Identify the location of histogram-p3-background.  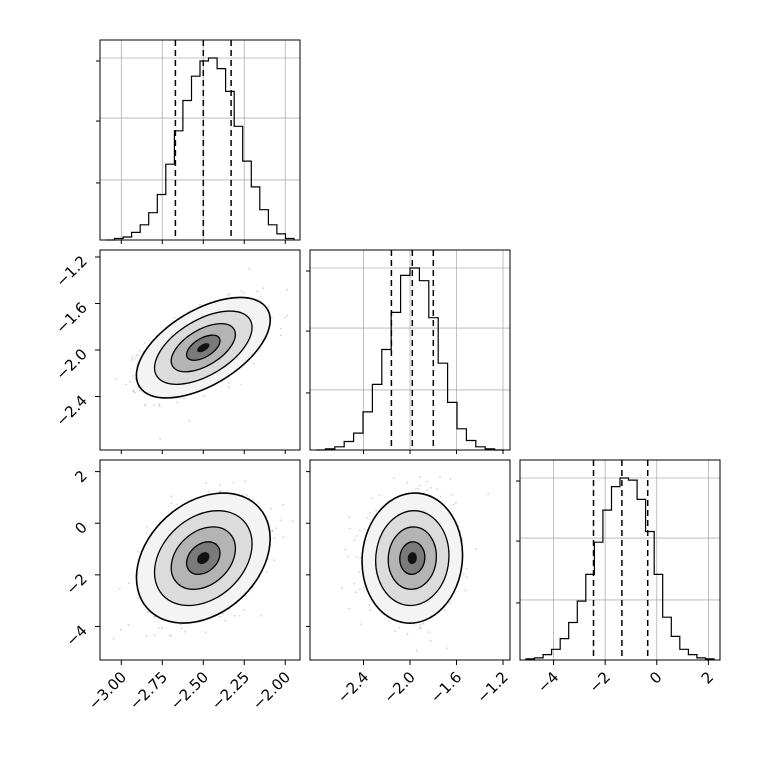
(620, 560).